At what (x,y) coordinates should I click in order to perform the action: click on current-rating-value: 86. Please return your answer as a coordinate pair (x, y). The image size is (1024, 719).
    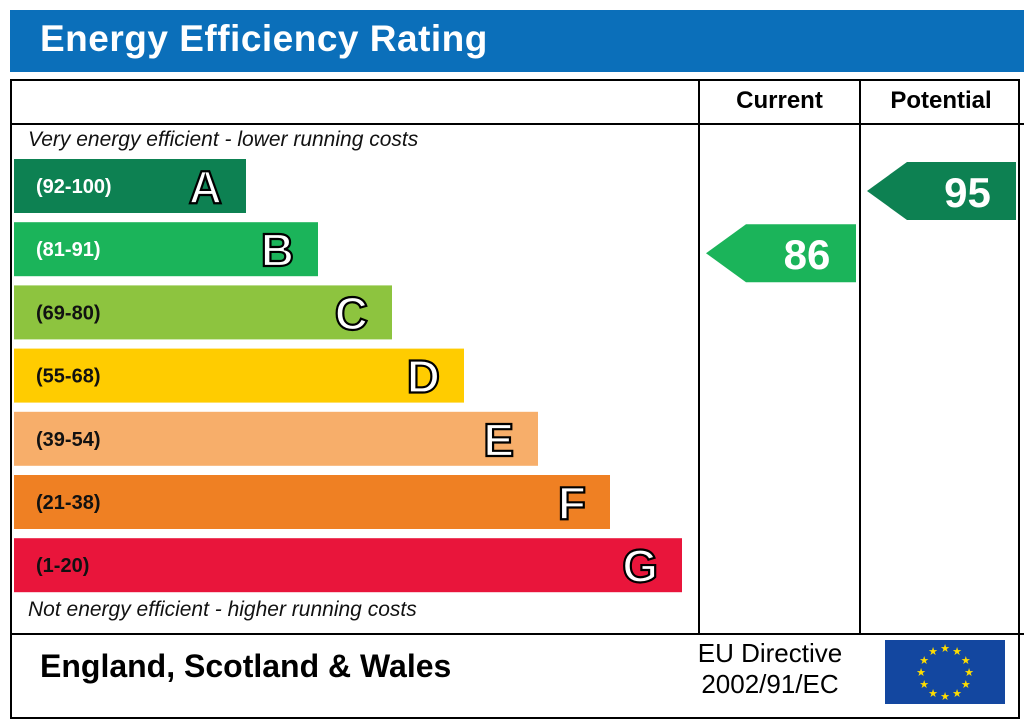
    Looking at the image, I should click on (807, 254).